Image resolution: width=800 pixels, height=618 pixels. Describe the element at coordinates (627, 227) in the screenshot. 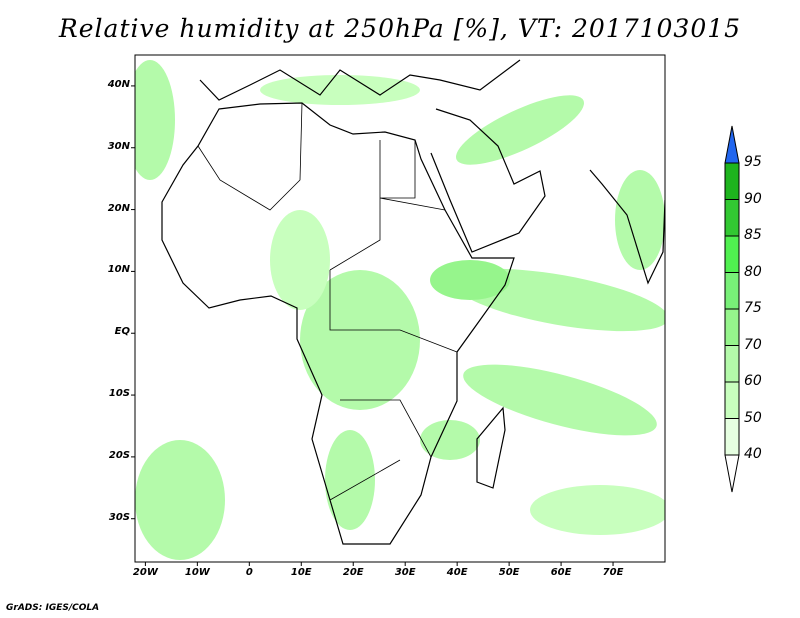

I see `india-outline` at that location.